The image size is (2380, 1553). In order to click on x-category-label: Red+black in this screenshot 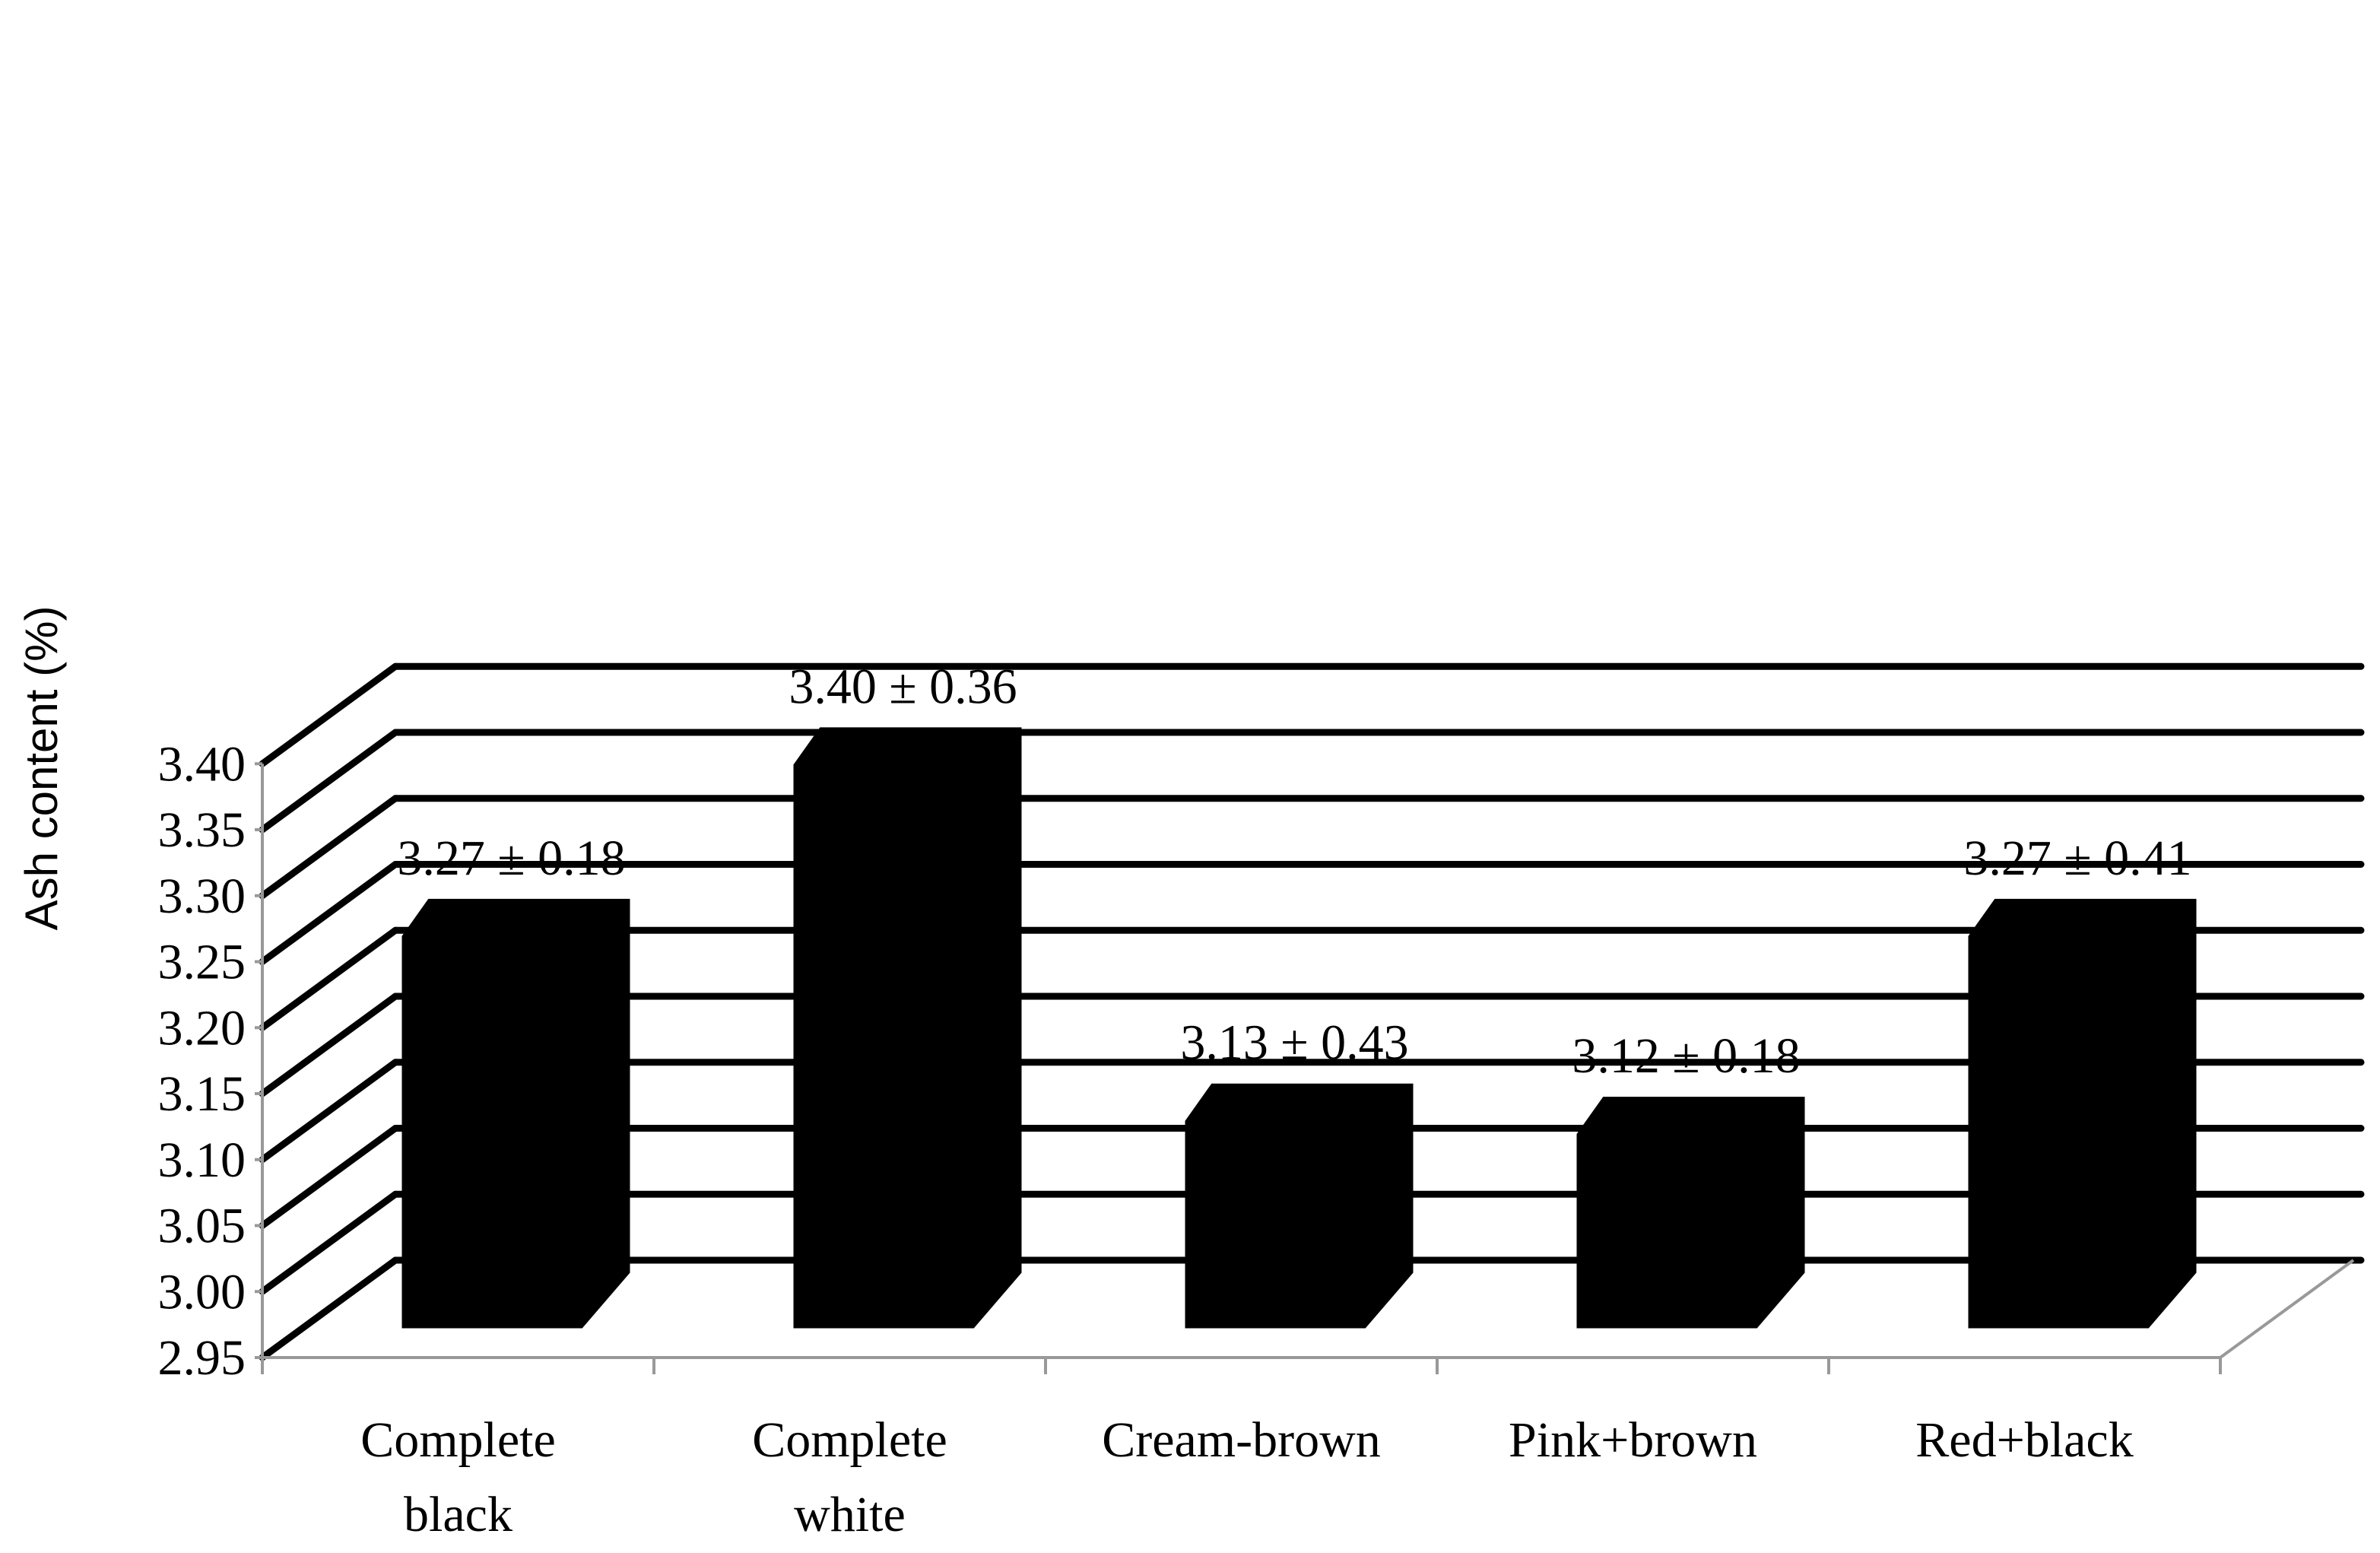, I will do `click(2024, 1440)`.